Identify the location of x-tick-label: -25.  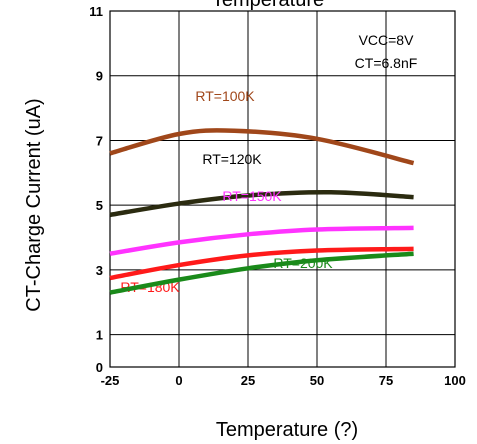
(110, 380).